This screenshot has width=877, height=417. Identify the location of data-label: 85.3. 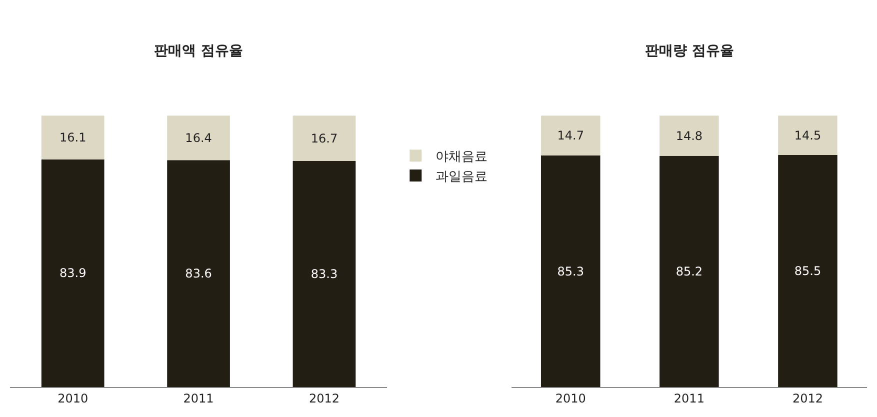
(570, 271).